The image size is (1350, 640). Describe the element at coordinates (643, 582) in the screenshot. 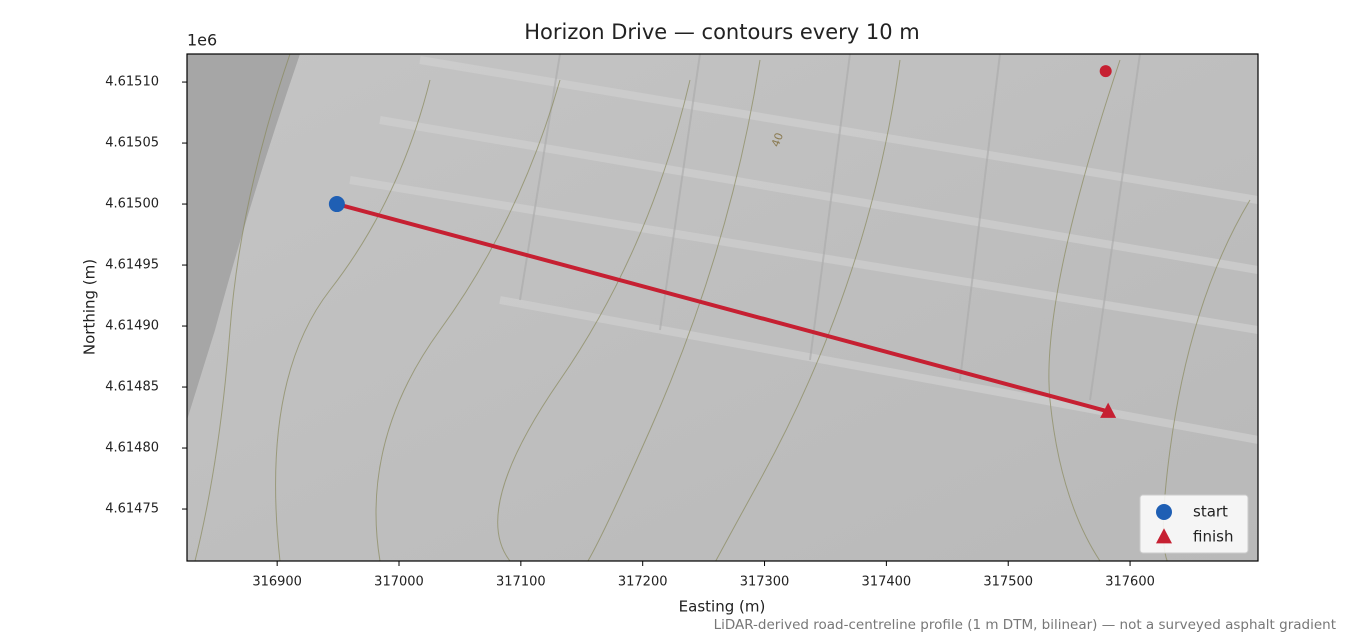

I see `x-tick-label: 317200` at that location.